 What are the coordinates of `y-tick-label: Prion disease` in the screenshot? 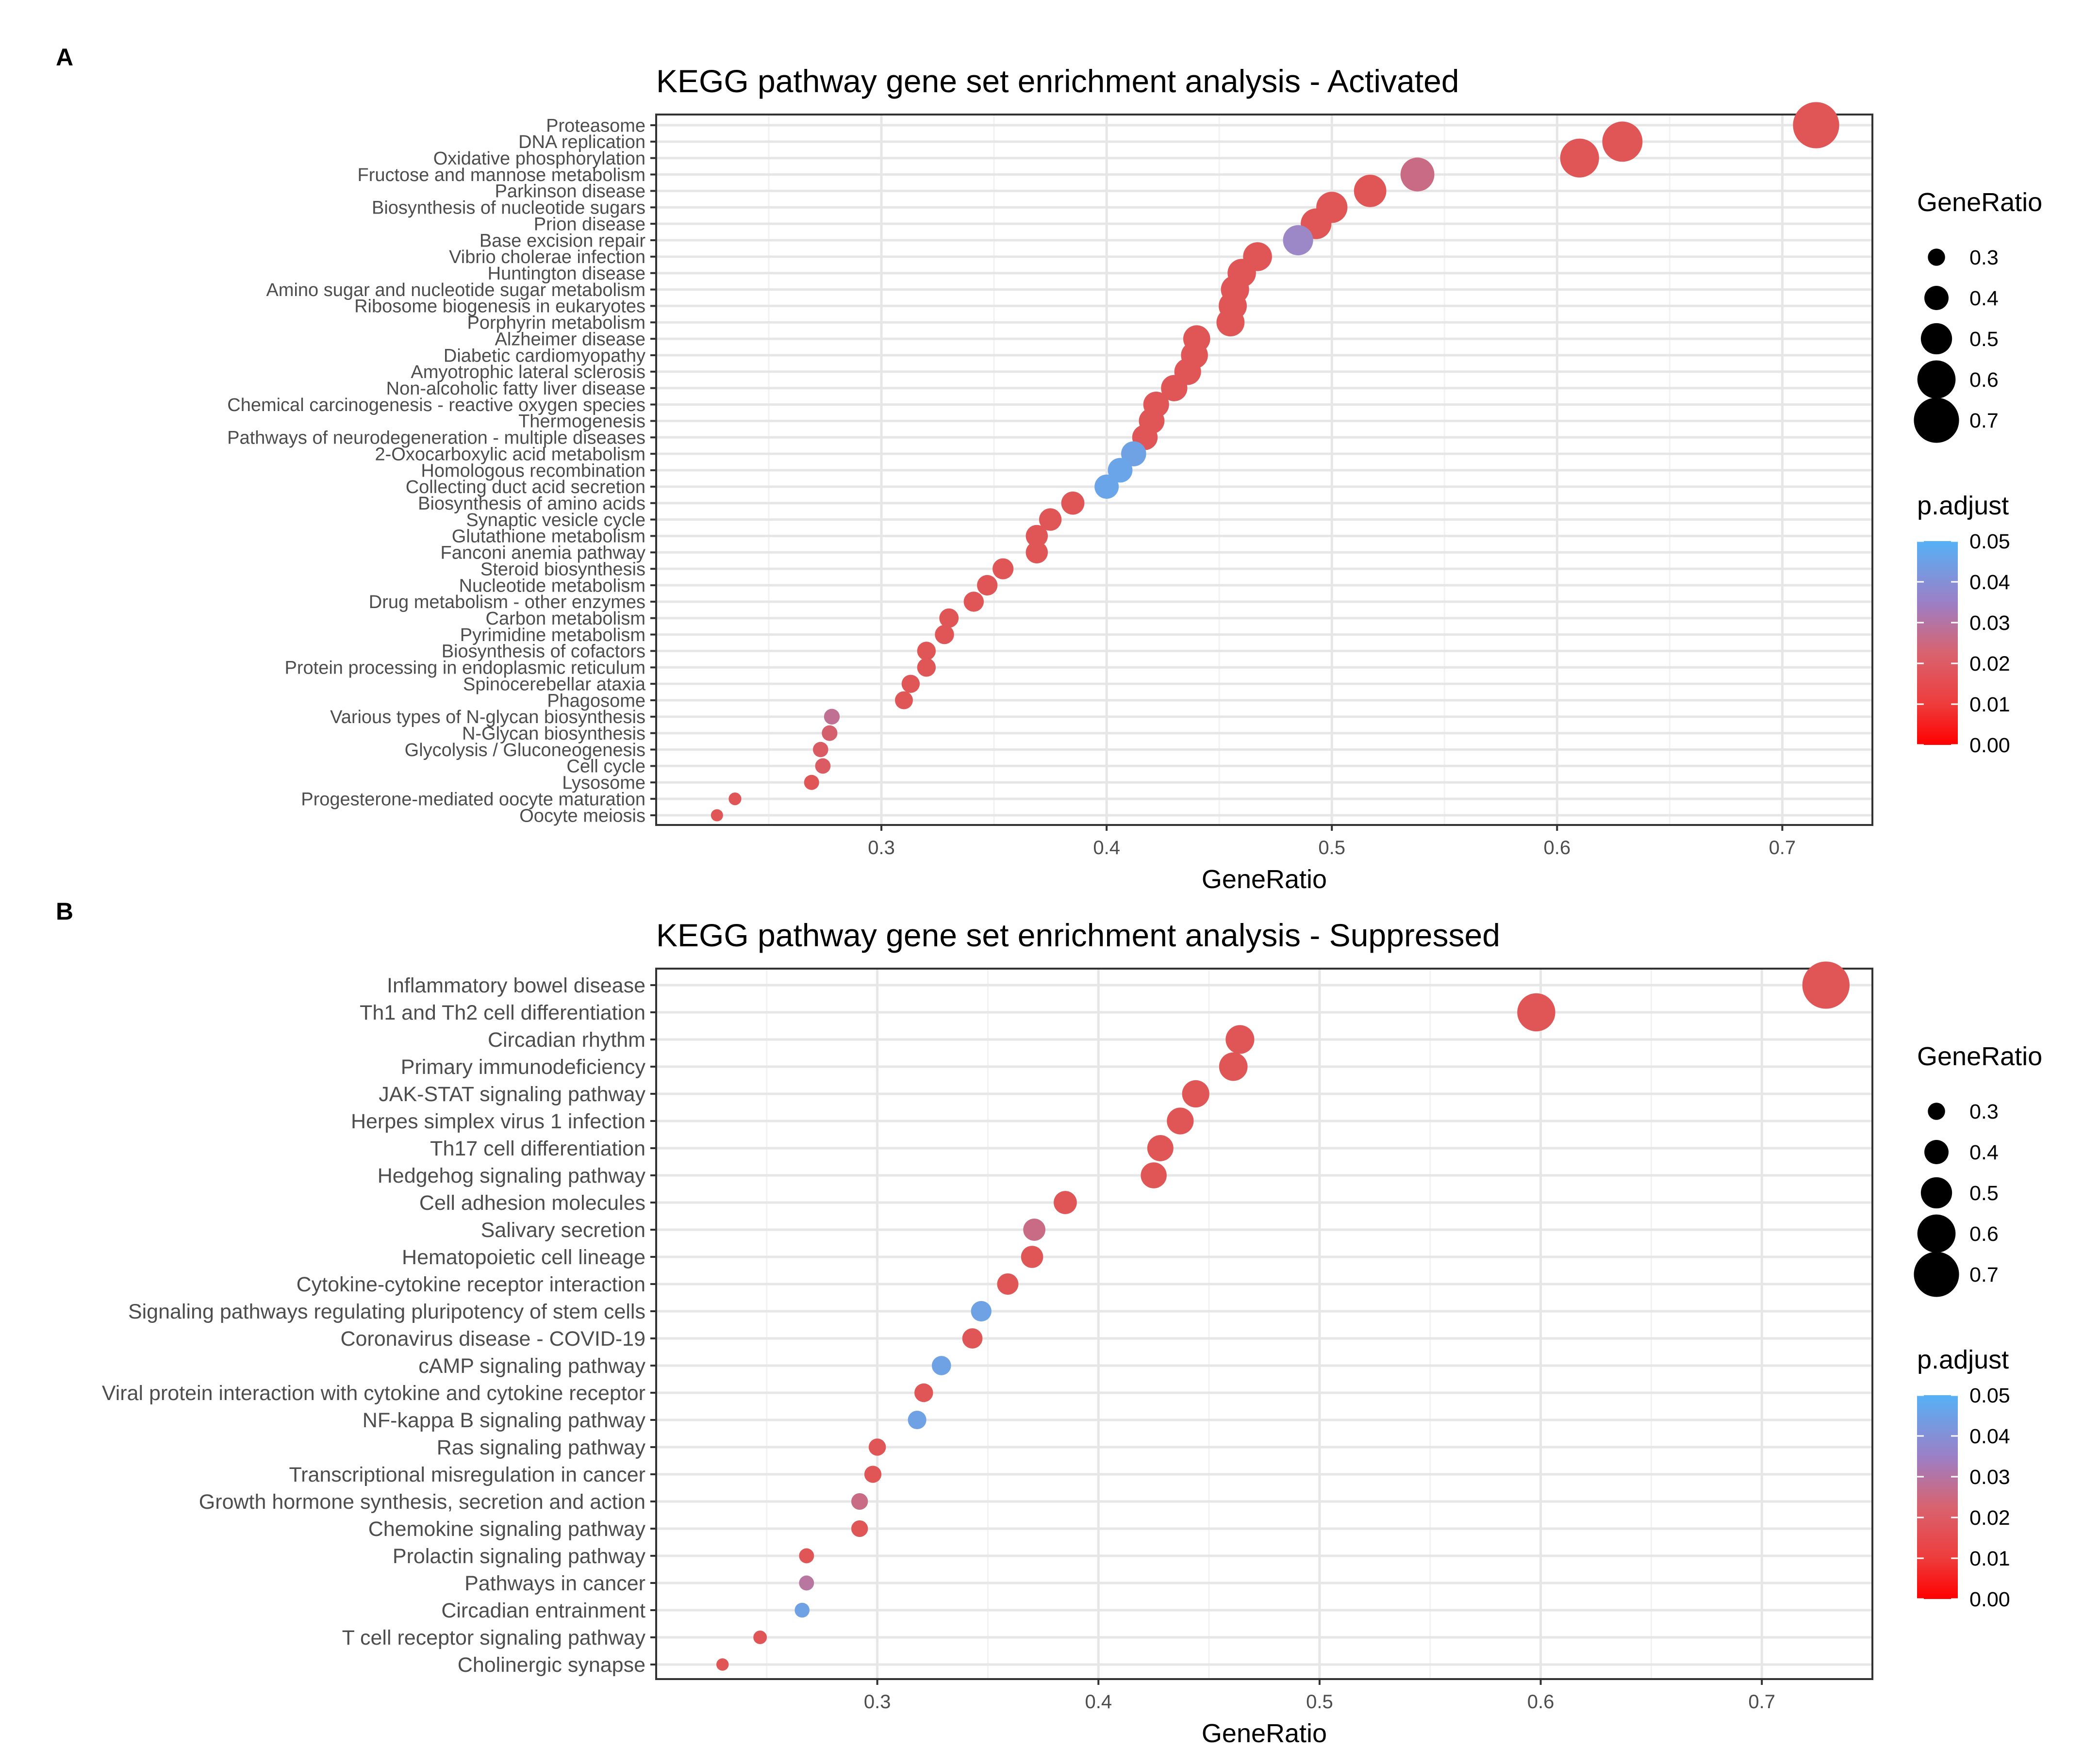 It's located at (589, 224).